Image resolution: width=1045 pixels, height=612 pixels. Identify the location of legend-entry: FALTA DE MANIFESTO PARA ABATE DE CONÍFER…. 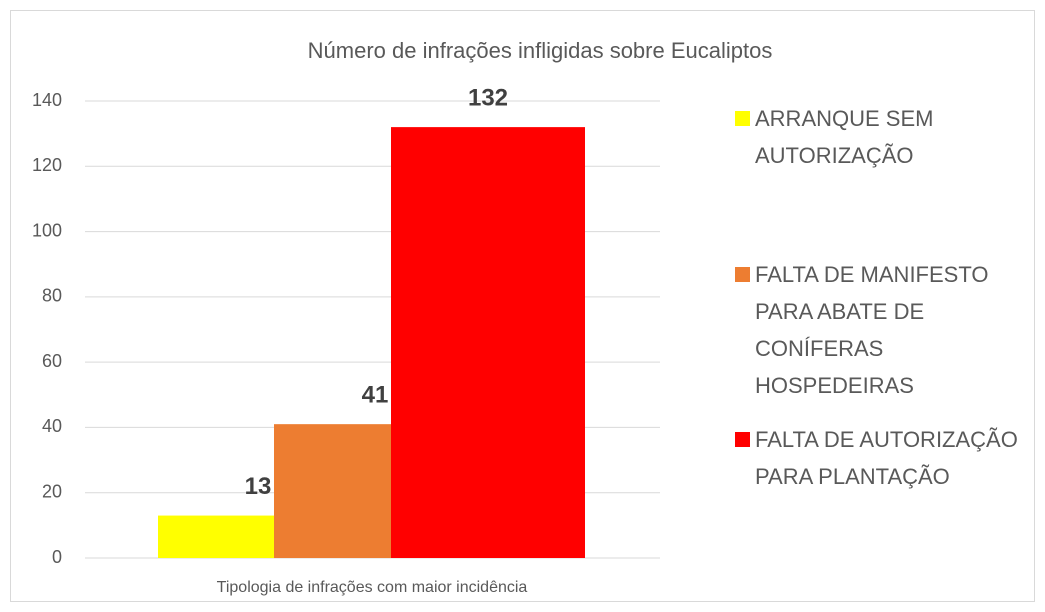
(885, 330).